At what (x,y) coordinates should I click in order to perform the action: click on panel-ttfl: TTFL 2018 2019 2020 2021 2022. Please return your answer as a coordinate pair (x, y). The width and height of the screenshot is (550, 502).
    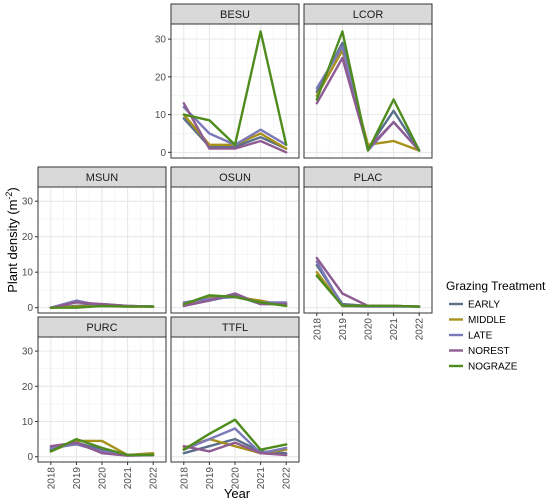
    Looking at the image, I should click on (235, 403).